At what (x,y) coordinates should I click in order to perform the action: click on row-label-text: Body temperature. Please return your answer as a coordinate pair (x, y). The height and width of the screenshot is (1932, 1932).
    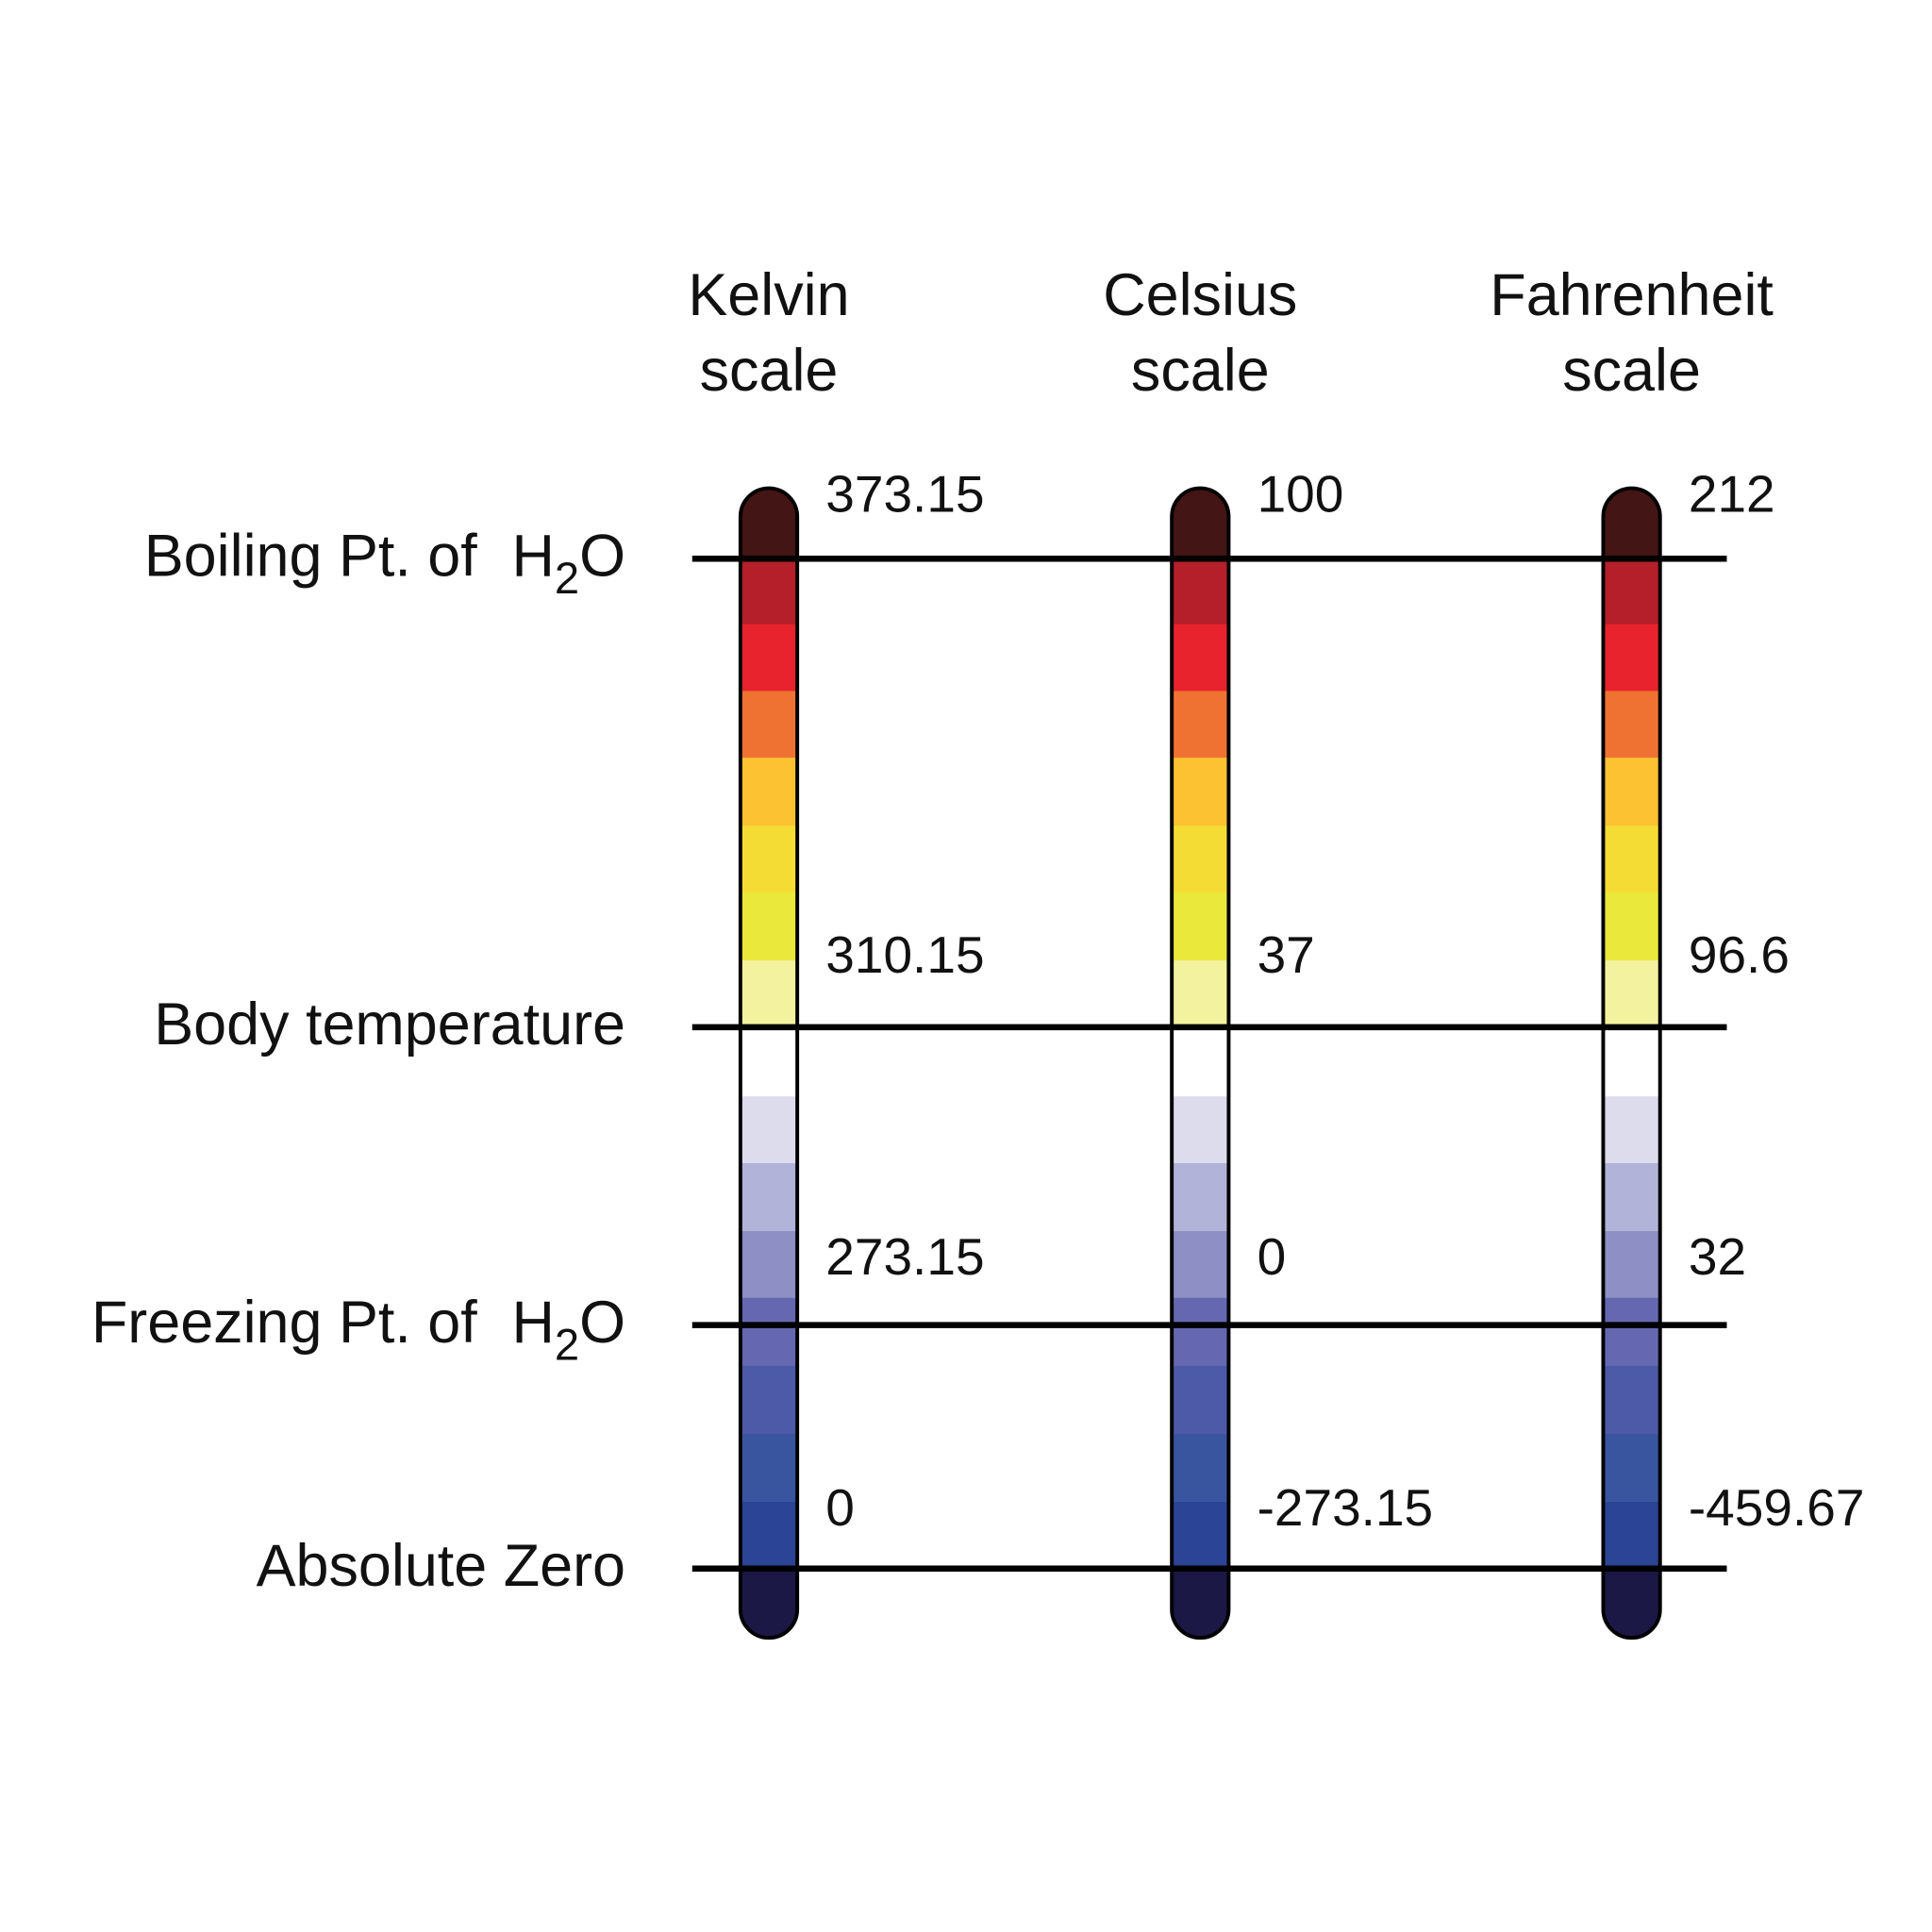
    Looking at the image, I should click on (390, 1025).